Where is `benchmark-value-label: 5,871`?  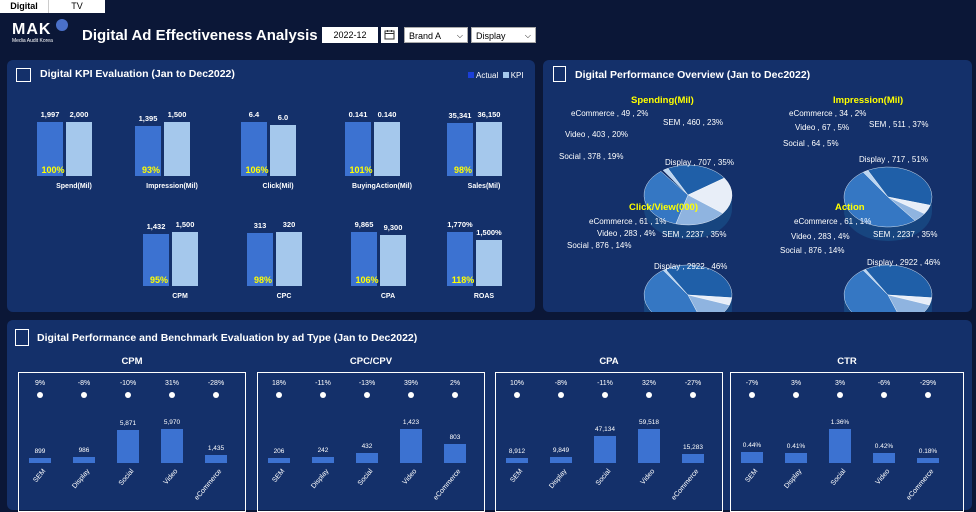
benchmark-value-label: 5,871 is located at coordinates (128, 423).